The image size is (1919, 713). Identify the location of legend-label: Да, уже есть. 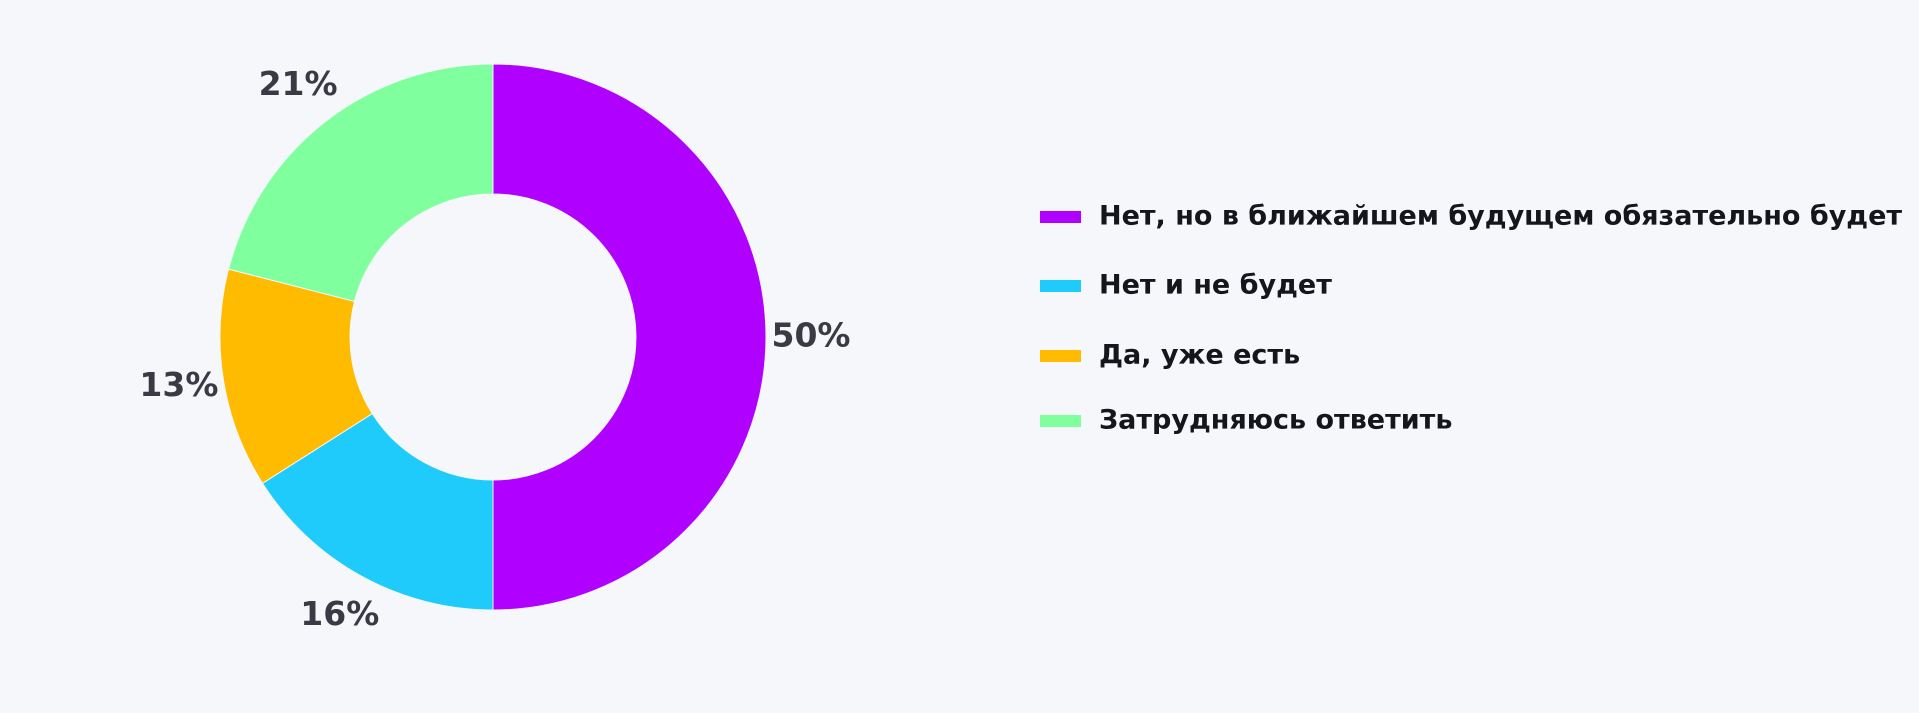
(1199, 355).